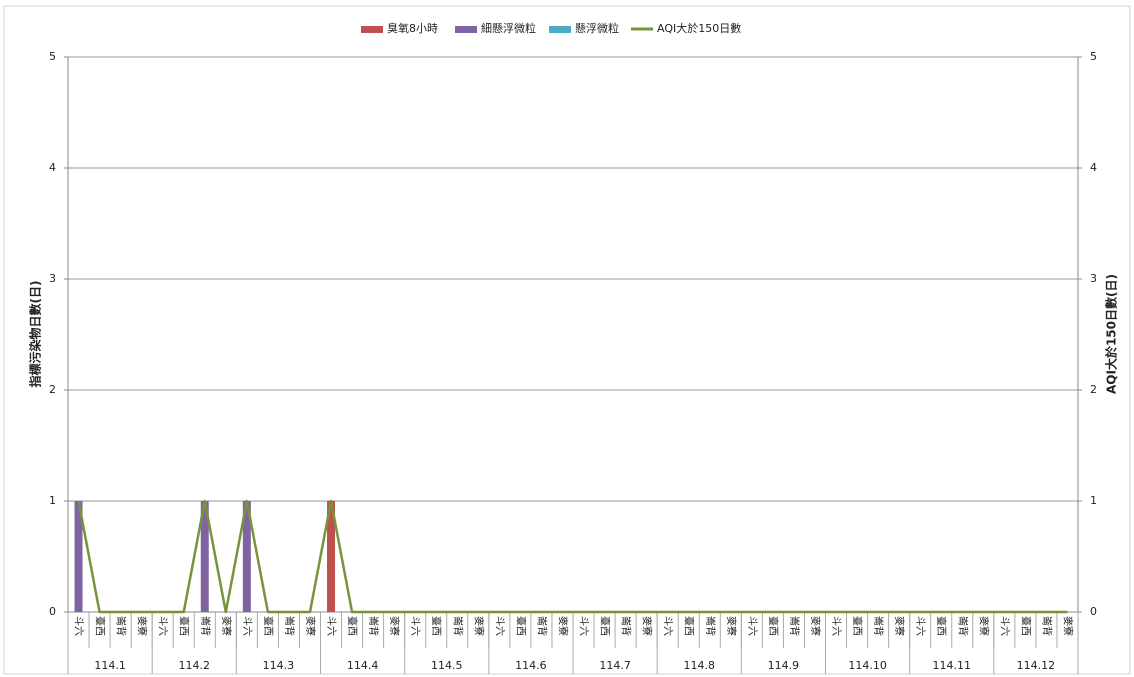 The width and height of the screenshot is (1134, 677). What do you see at coordinates (279, 665) in the screenshot?
I see `group-label: 114.3` at bounding box center [279, 665].